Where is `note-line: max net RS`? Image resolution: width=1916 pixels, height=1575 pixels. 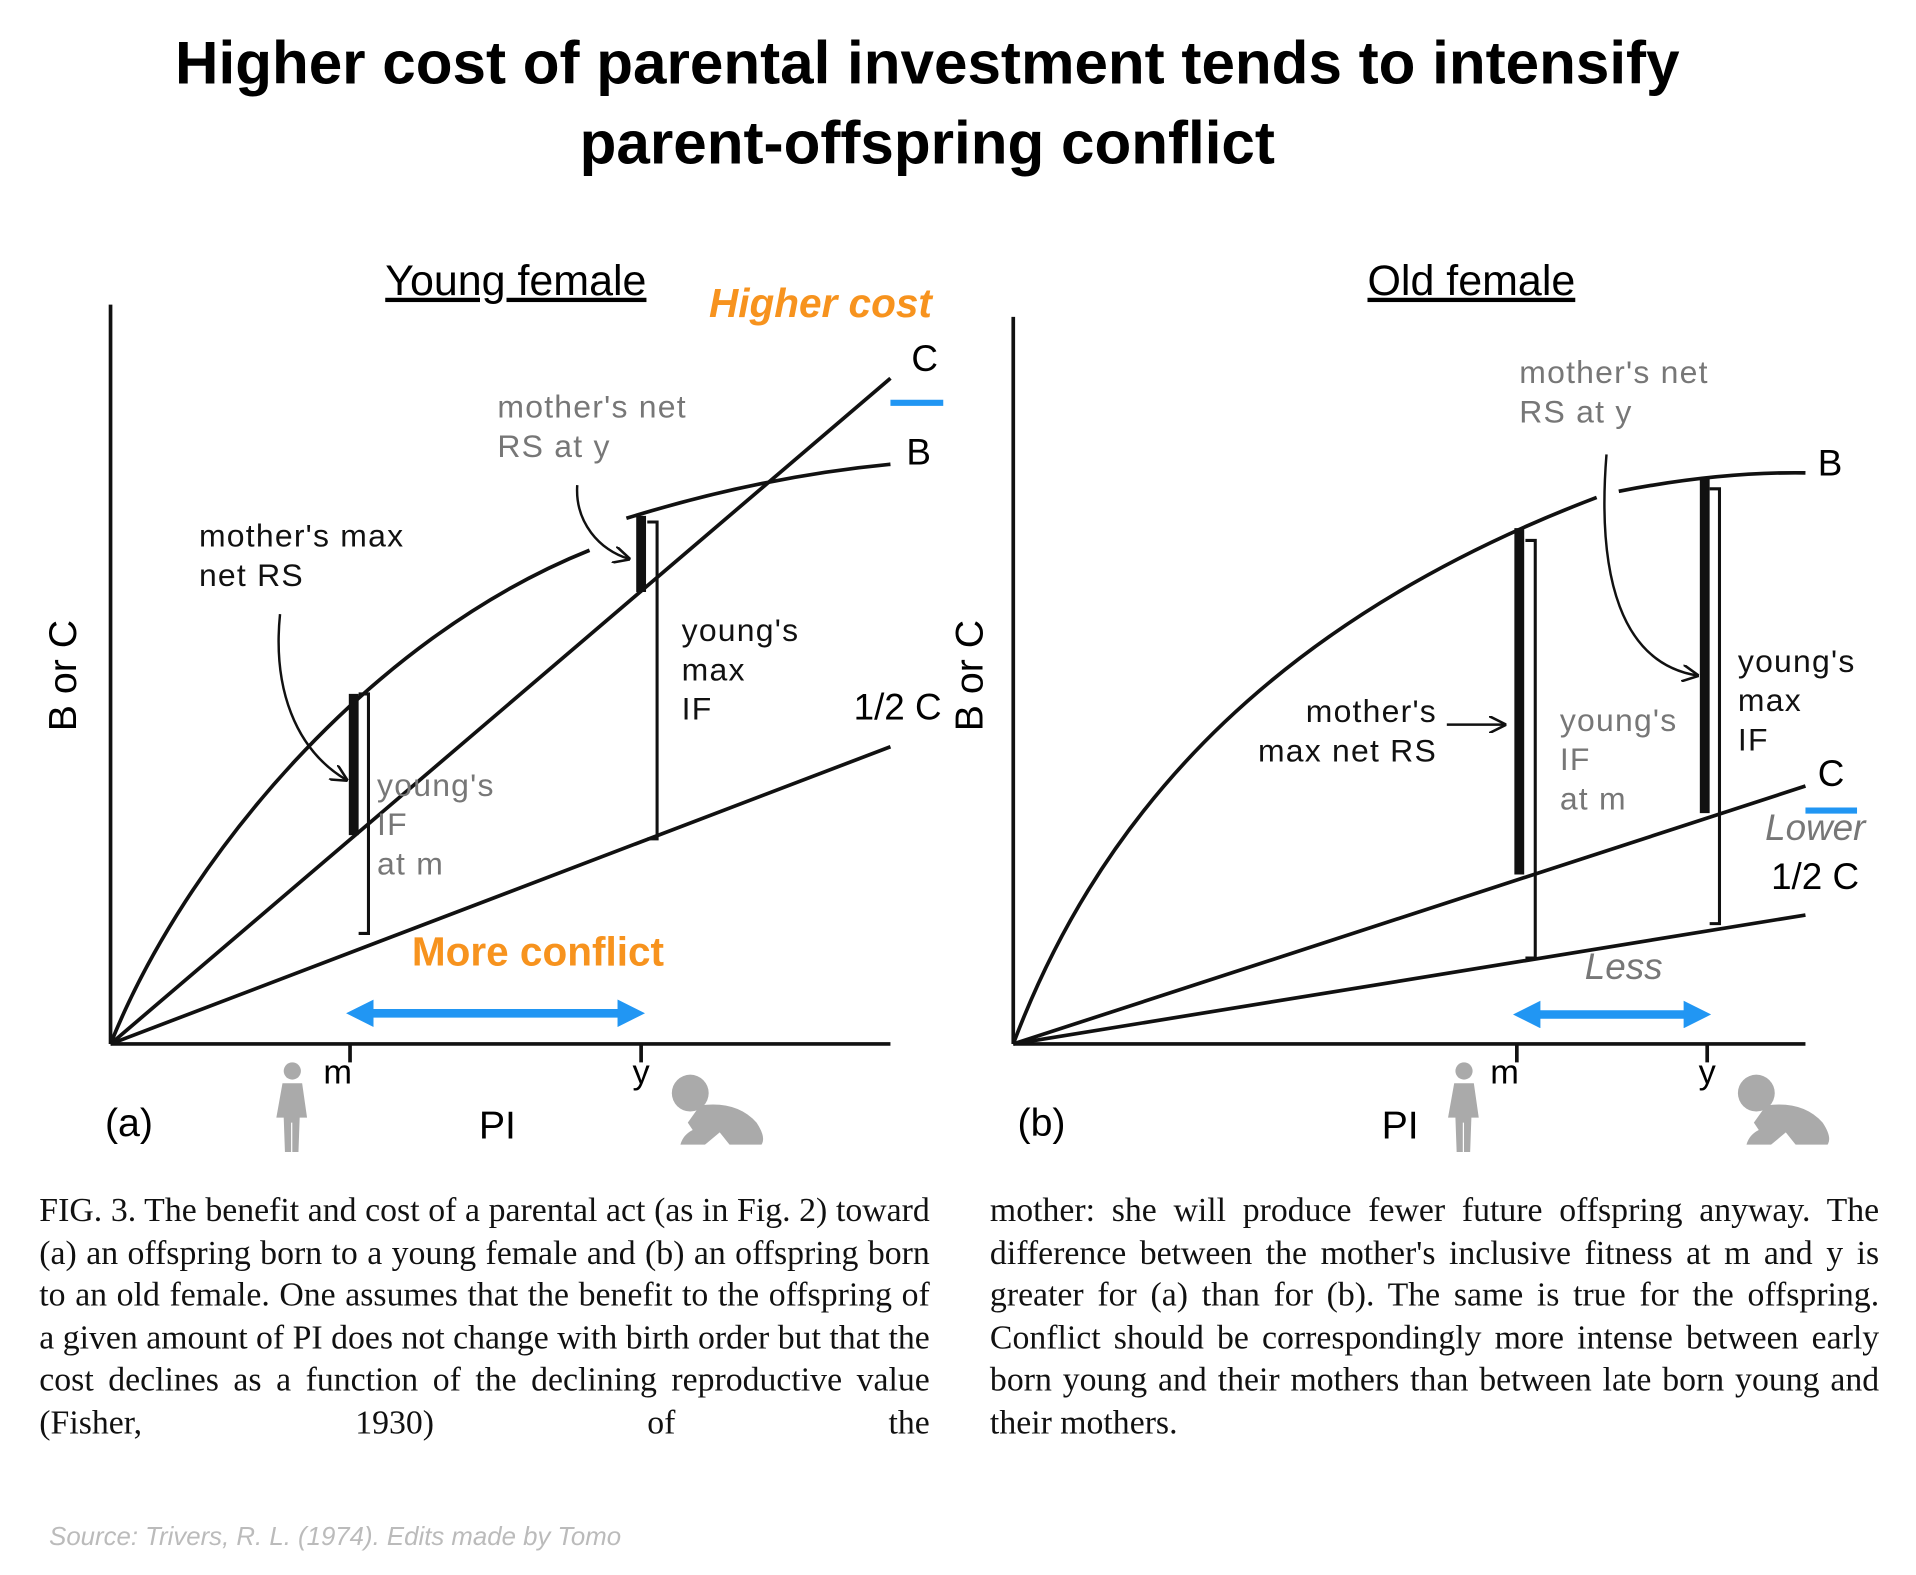 note-line: max net RS is located at coordinates (1347, 750).